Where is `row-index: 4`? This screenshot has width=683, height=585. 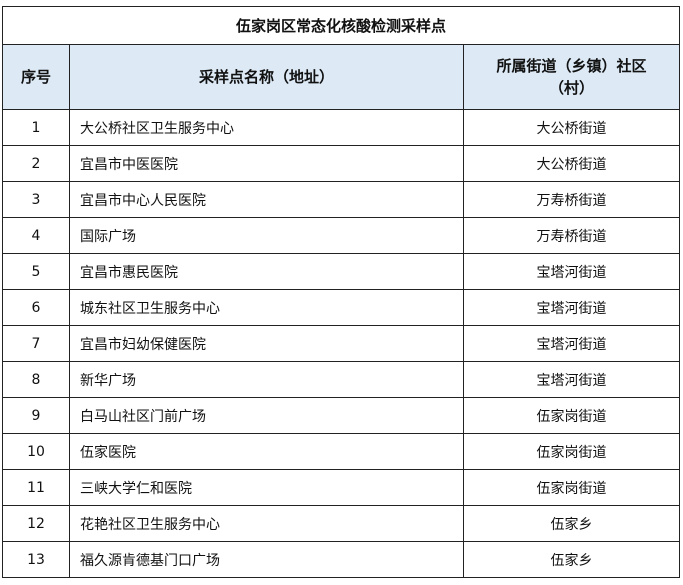
row-index: 4 is located at coordinates (36, 235).